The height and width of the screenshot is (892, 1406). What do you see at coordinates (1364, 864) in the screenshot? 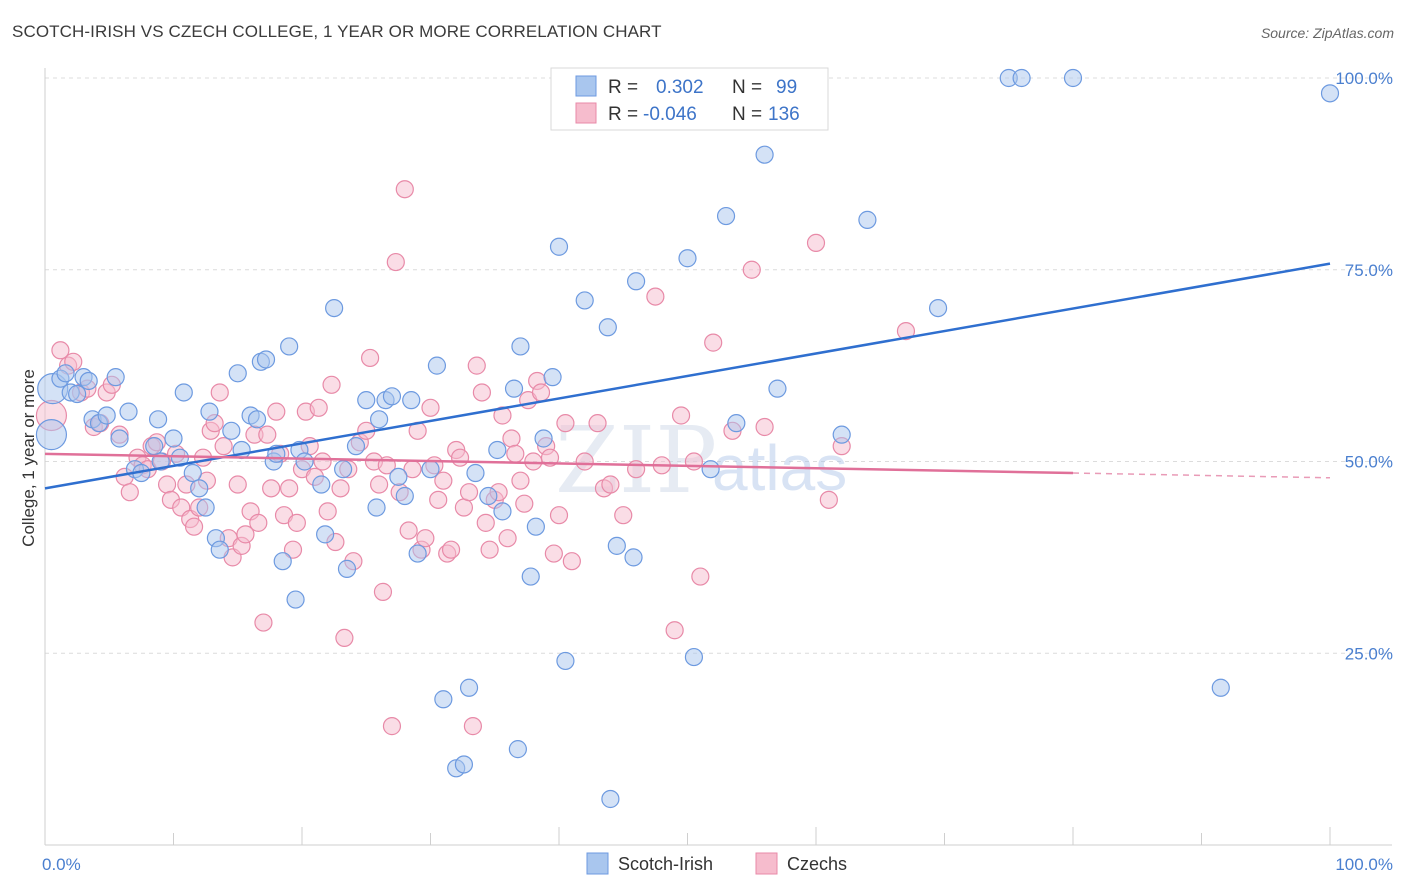
I see `x-tick-label: 100.0%` at bounding box center [1364, 864].